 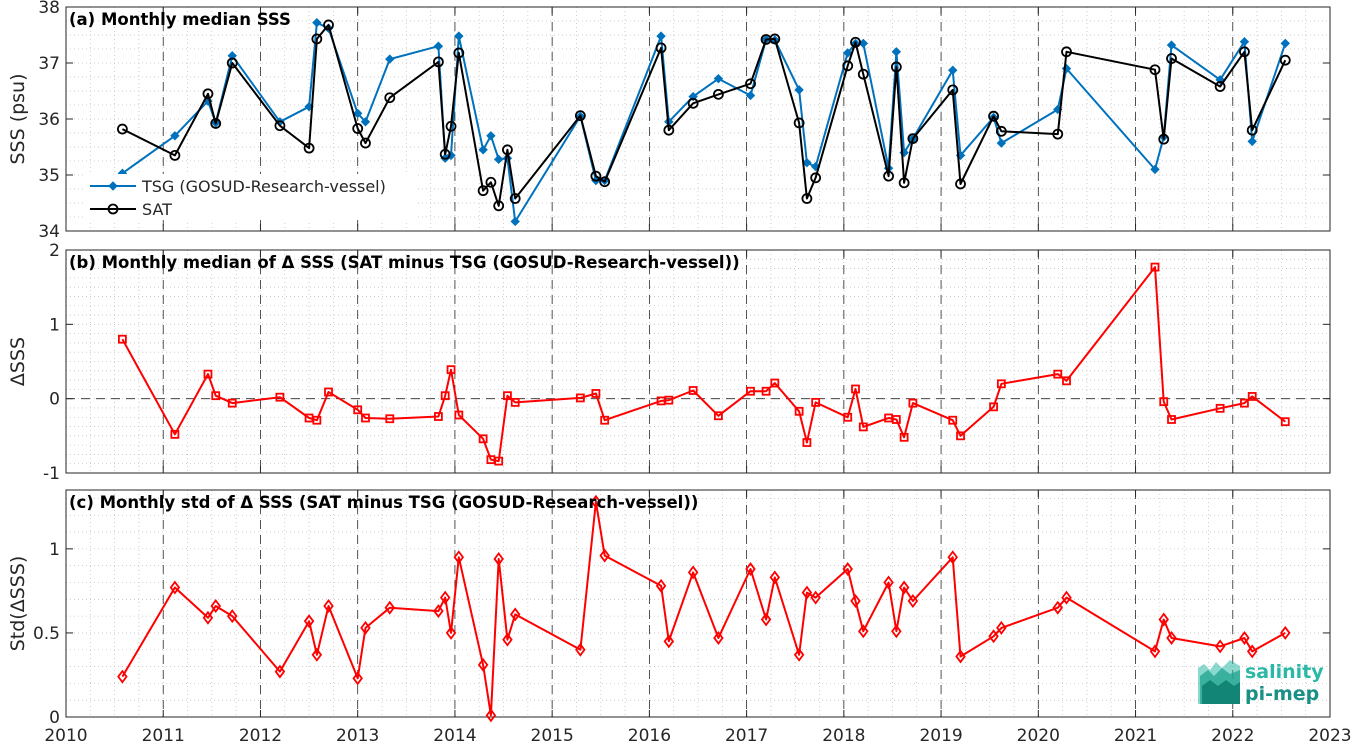 What do you see at coordinates (46, 634) in the screenshot?
I see `y-tick-label: 0.5` at bounding box center [46, 634].